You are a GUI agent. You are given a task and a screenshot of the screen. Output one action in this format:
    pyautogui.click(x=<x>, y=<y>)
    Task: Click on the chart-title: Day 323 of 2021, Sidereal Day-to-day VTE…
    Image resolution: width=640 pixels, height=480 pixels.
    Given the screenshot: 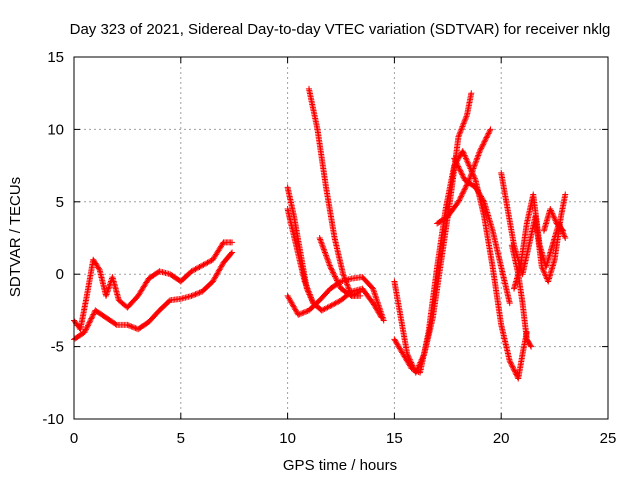 What is the action you would take?
    pyautogui.click(x=340, y=29)
    